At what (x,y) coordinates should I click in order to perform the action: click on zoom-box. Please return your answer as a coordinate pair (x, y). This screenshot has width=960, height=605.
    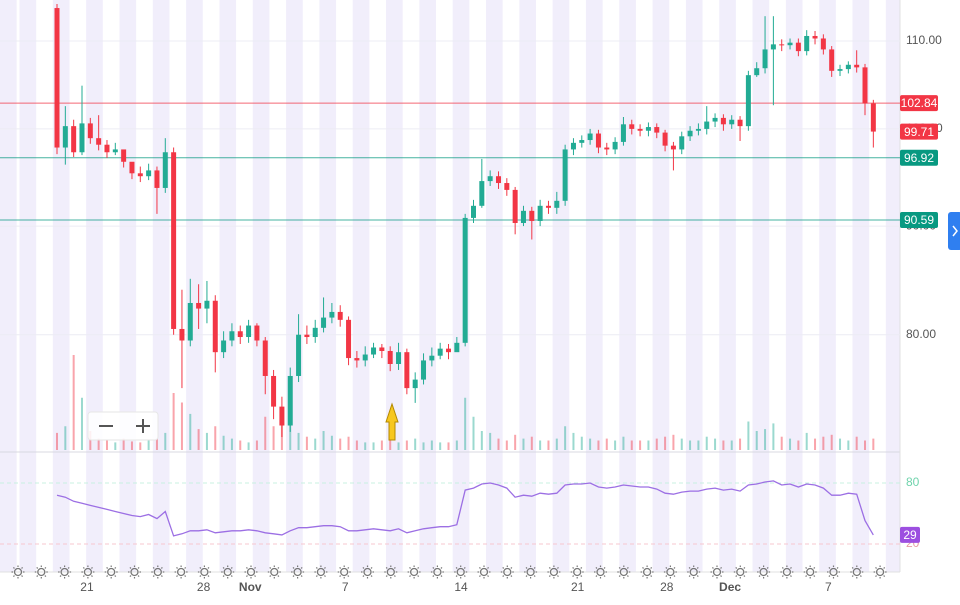
    Looking at the image, I should click on (123, 426).